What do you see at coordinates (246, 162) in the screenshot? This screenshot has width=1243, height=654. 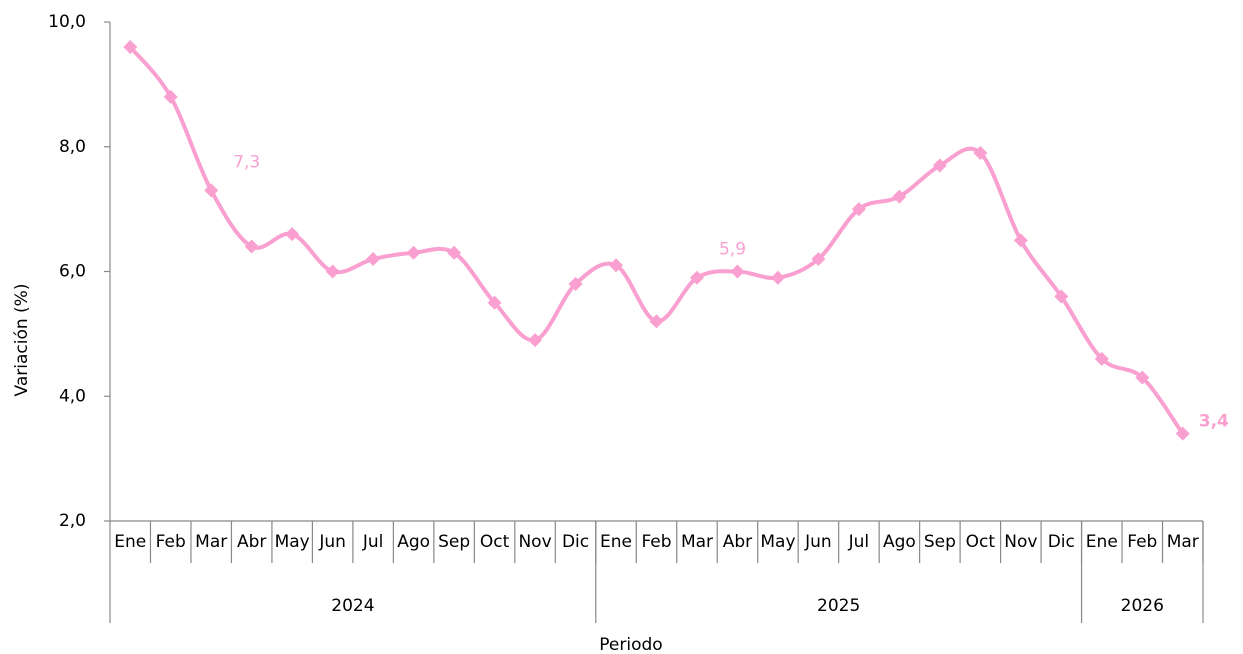 I see `data-label: 7,3` at bounding box center [246, 162].